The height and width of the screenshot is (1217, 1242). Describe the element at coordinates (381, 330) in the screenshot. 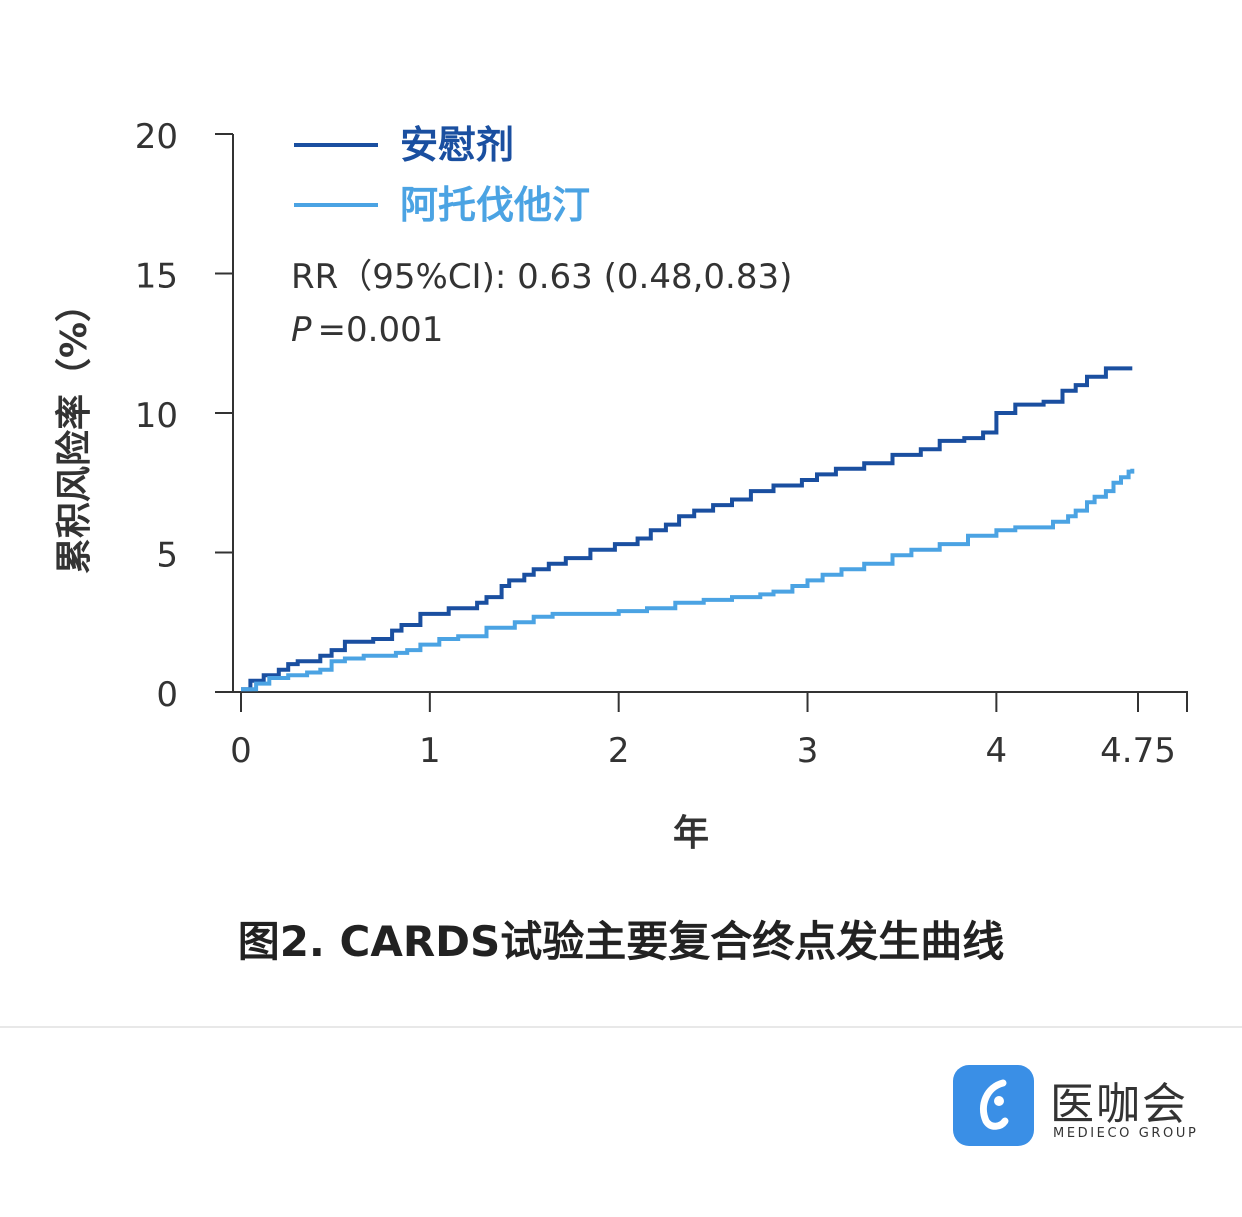

I see `annotation-p-value: =0.001` at that location.